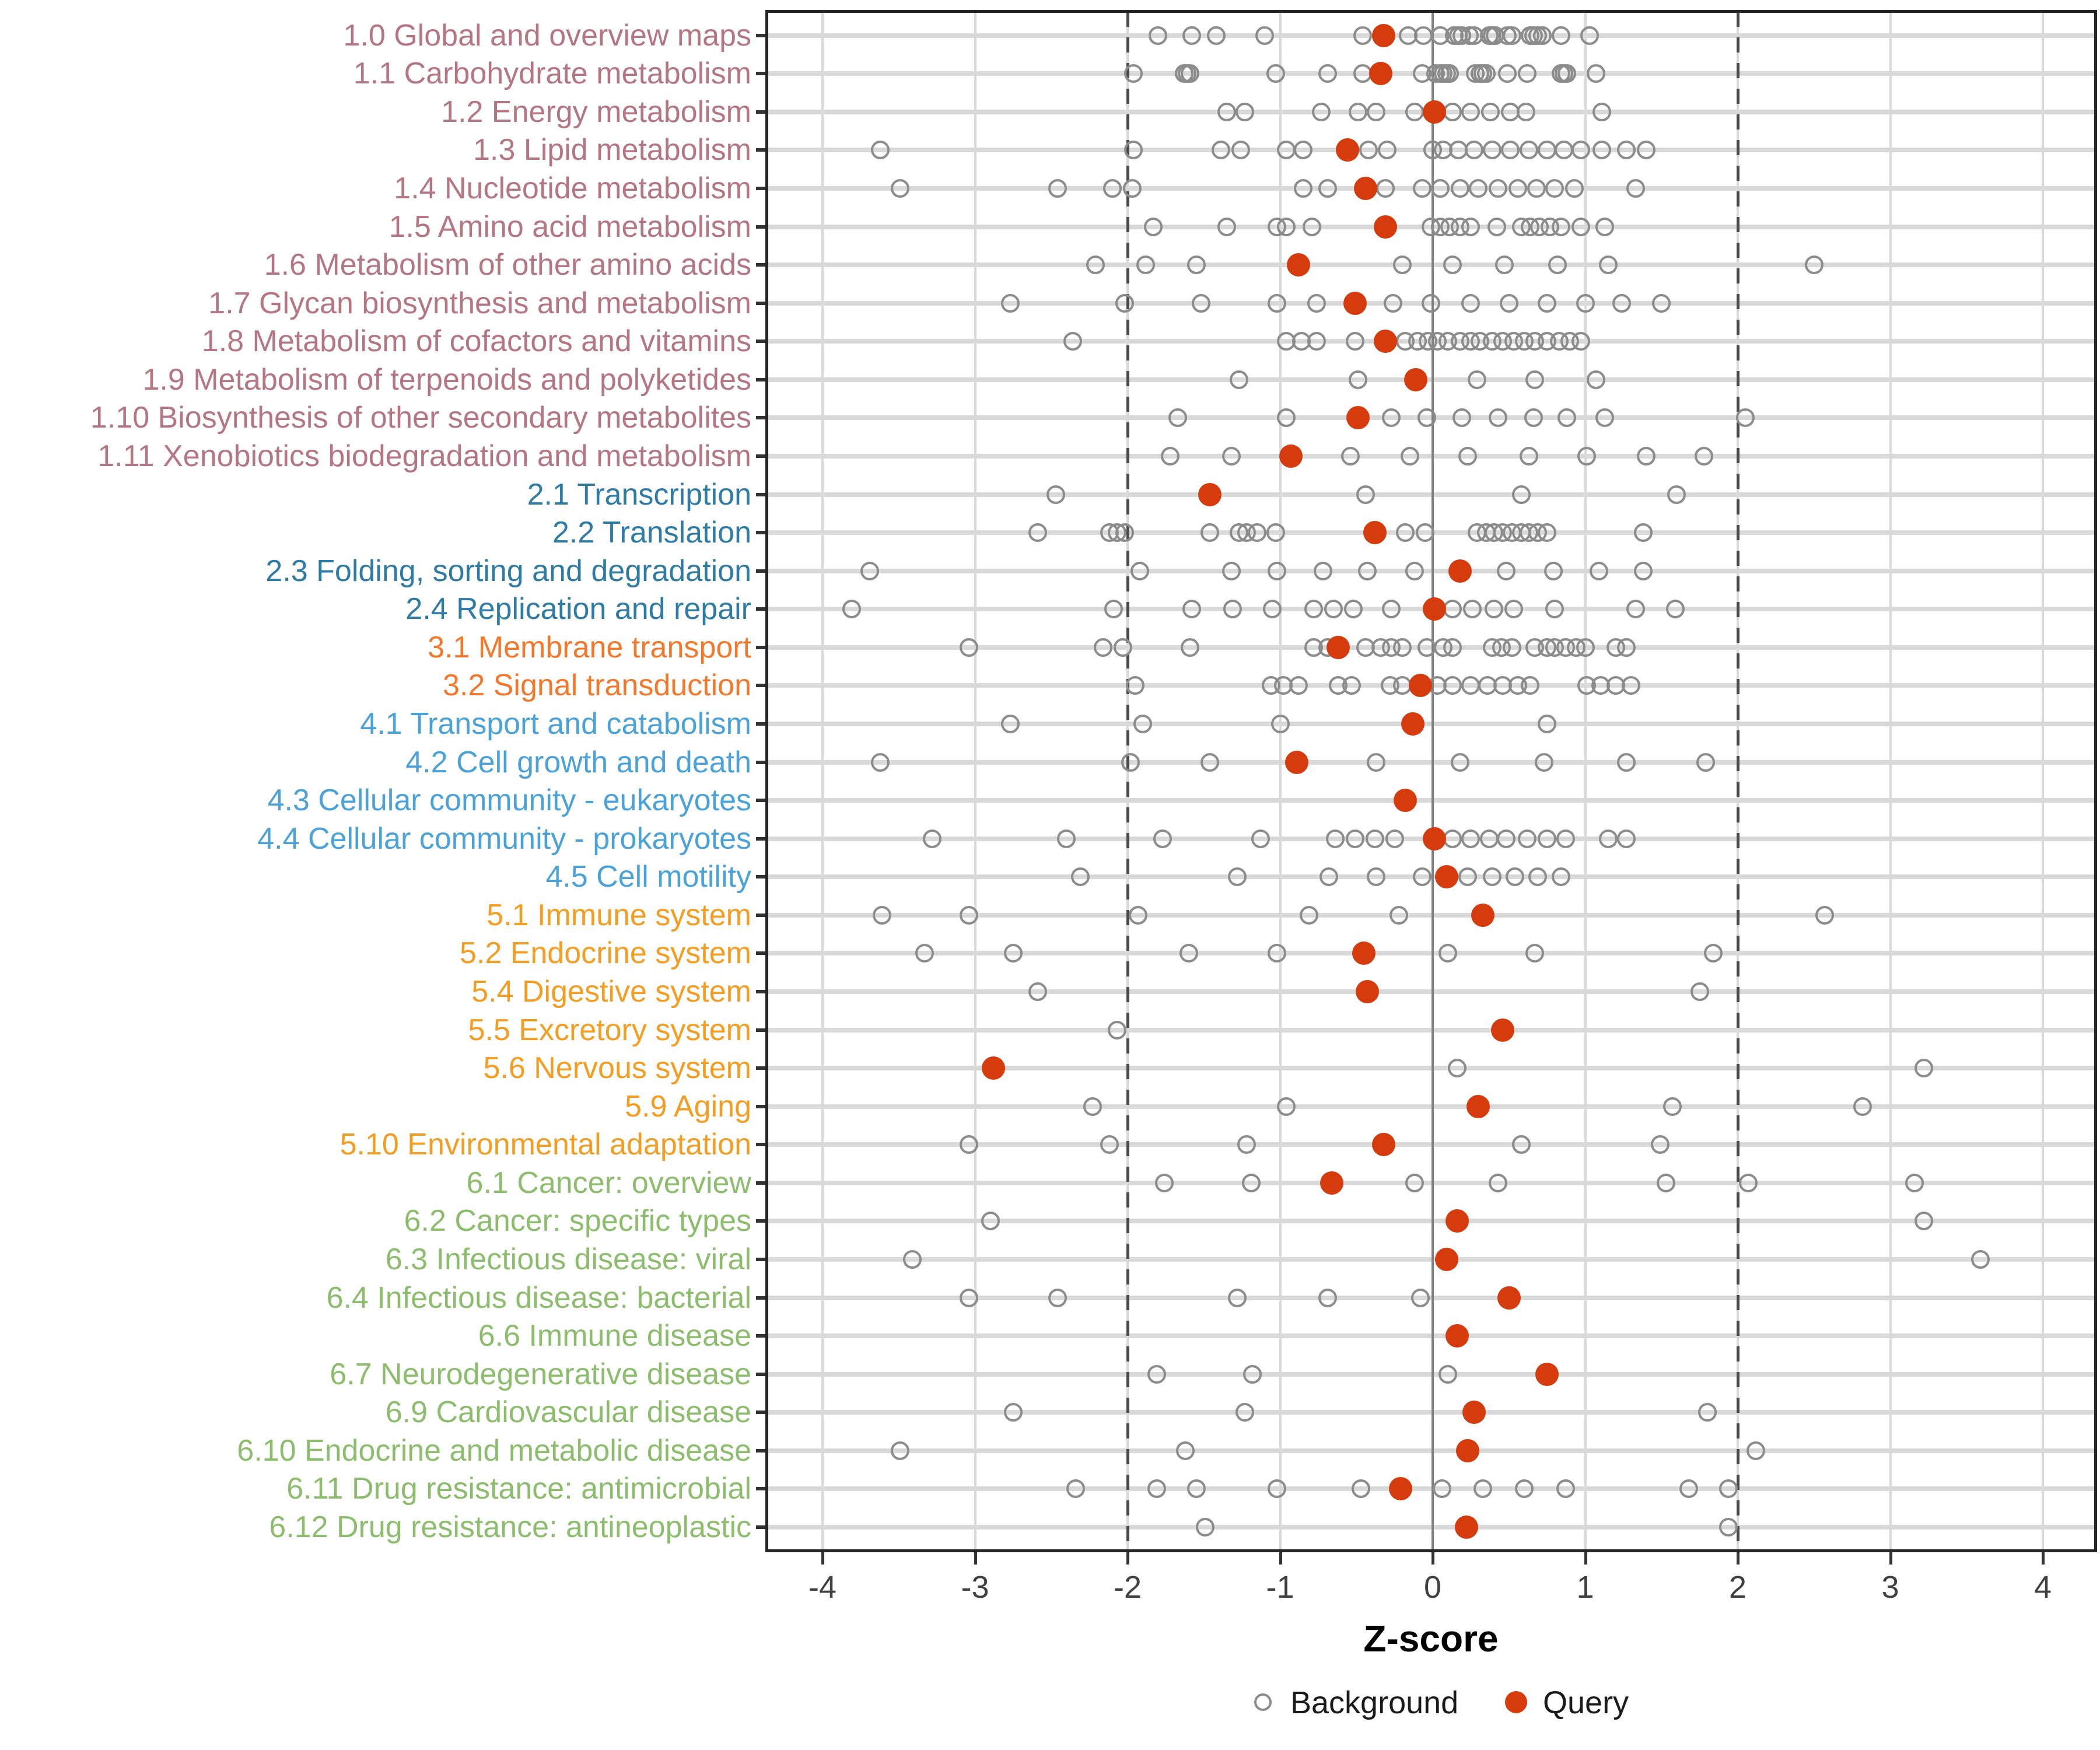 This screenshot has width=2100, height=1750. What do you see at coordinates (2043, 781) in the screenshot?
I see `x-gridline` at bounding box center [2043, 781].